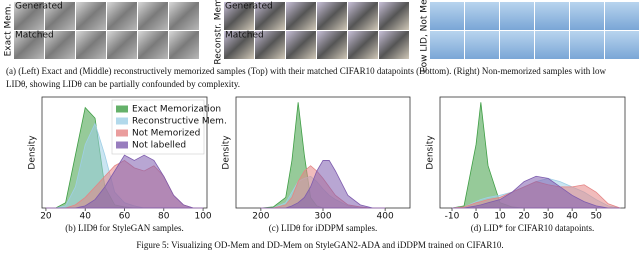 This screenshot has width=640, height=256. What do you see at coordinates (176, 110) in the screenshot?
I see `legend-label: Exact Memorization` at bounding box center [176, 110].